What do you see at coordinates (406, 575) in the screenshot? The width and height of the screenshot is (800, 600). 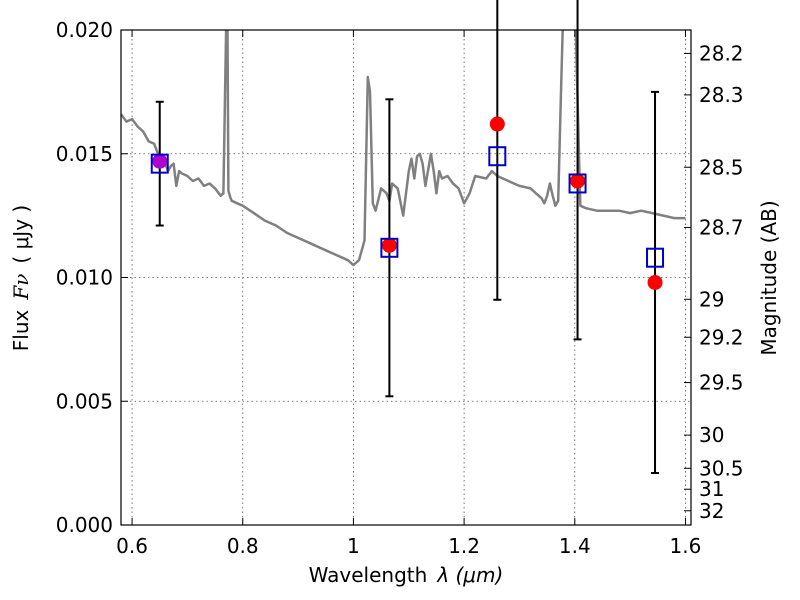 I see `x-axis-label: Wavelength λ (μm)` at bounding box center [406, 575].